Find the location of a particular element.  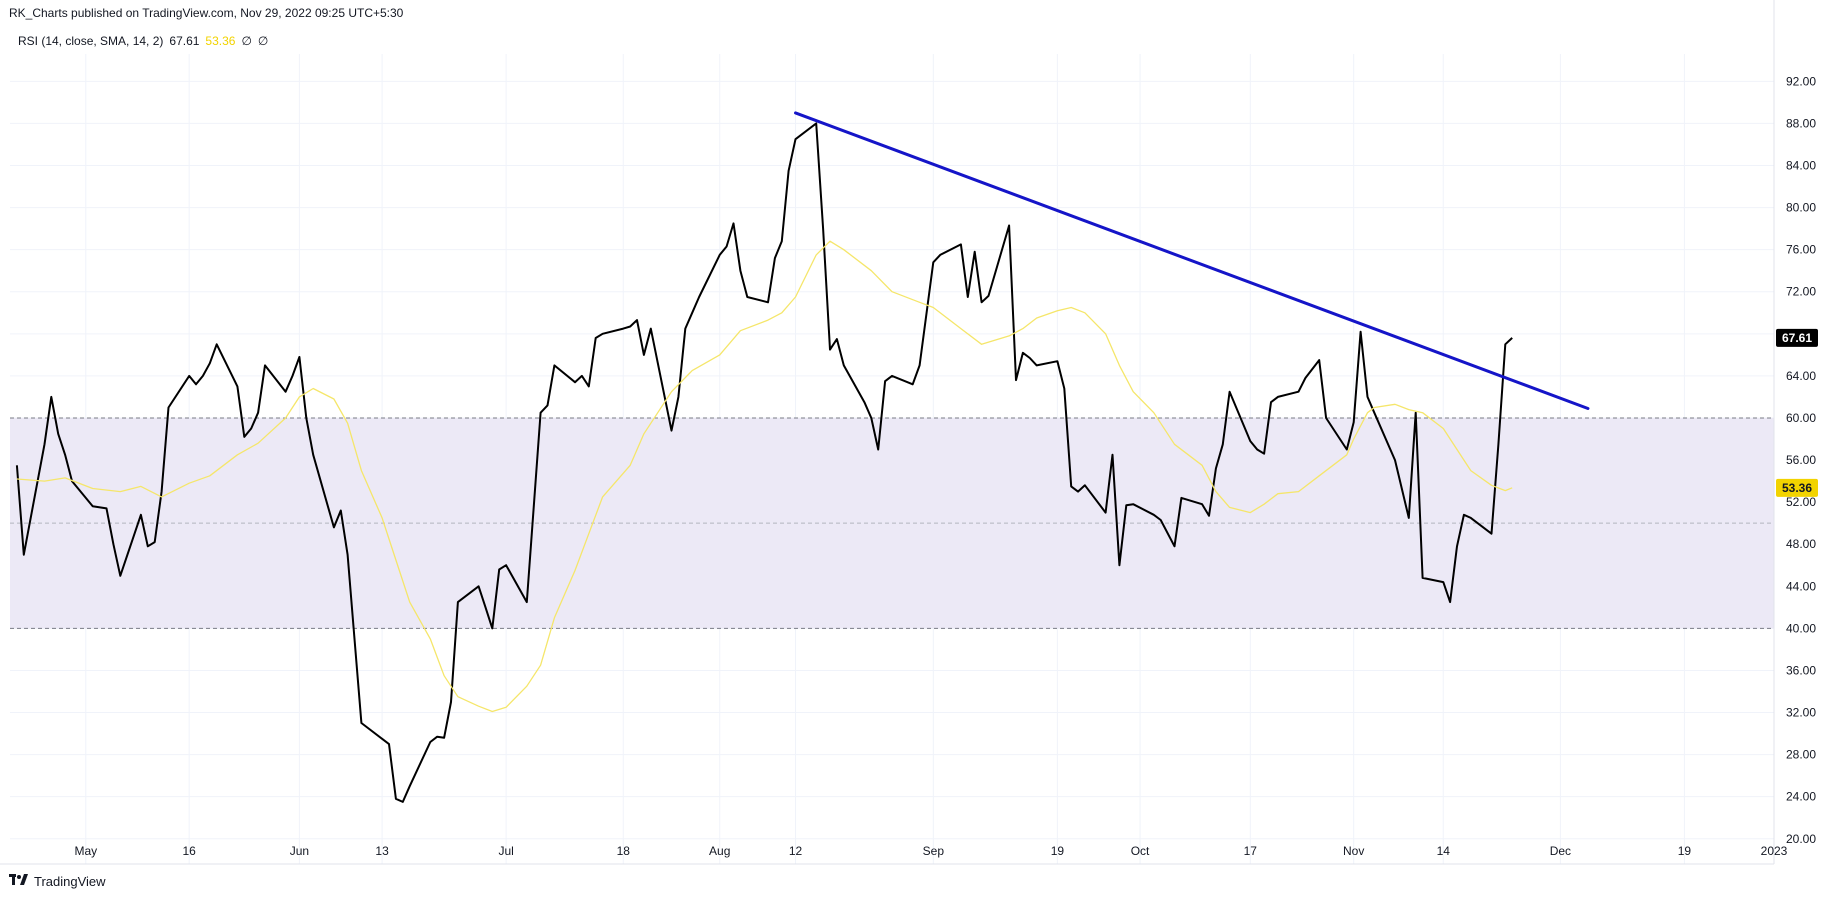

x-tick-label: 17 is located at coordinates (1251, 851).